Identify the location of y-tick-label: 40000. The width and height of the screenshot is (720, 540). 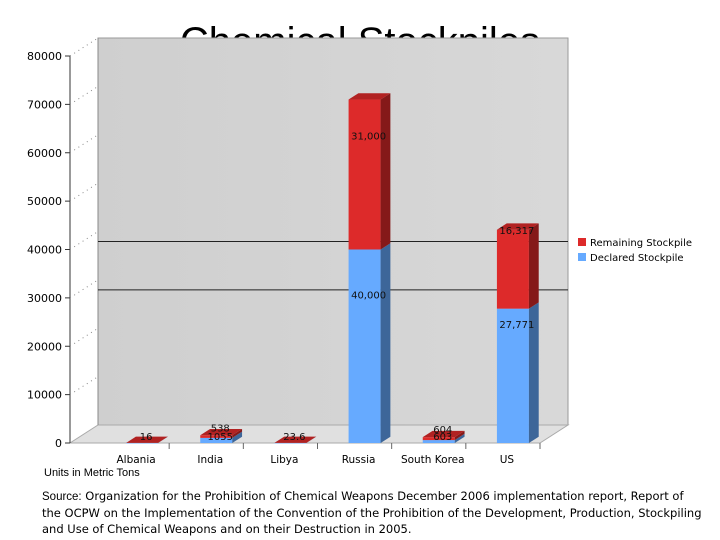
(44, 250).